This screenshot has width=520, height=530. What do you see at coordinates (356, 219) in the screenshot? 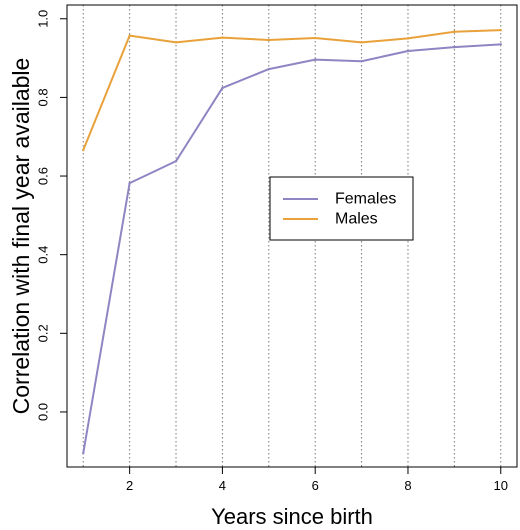
I see `legend-label-males: Males` at bounding box center [356, 219].